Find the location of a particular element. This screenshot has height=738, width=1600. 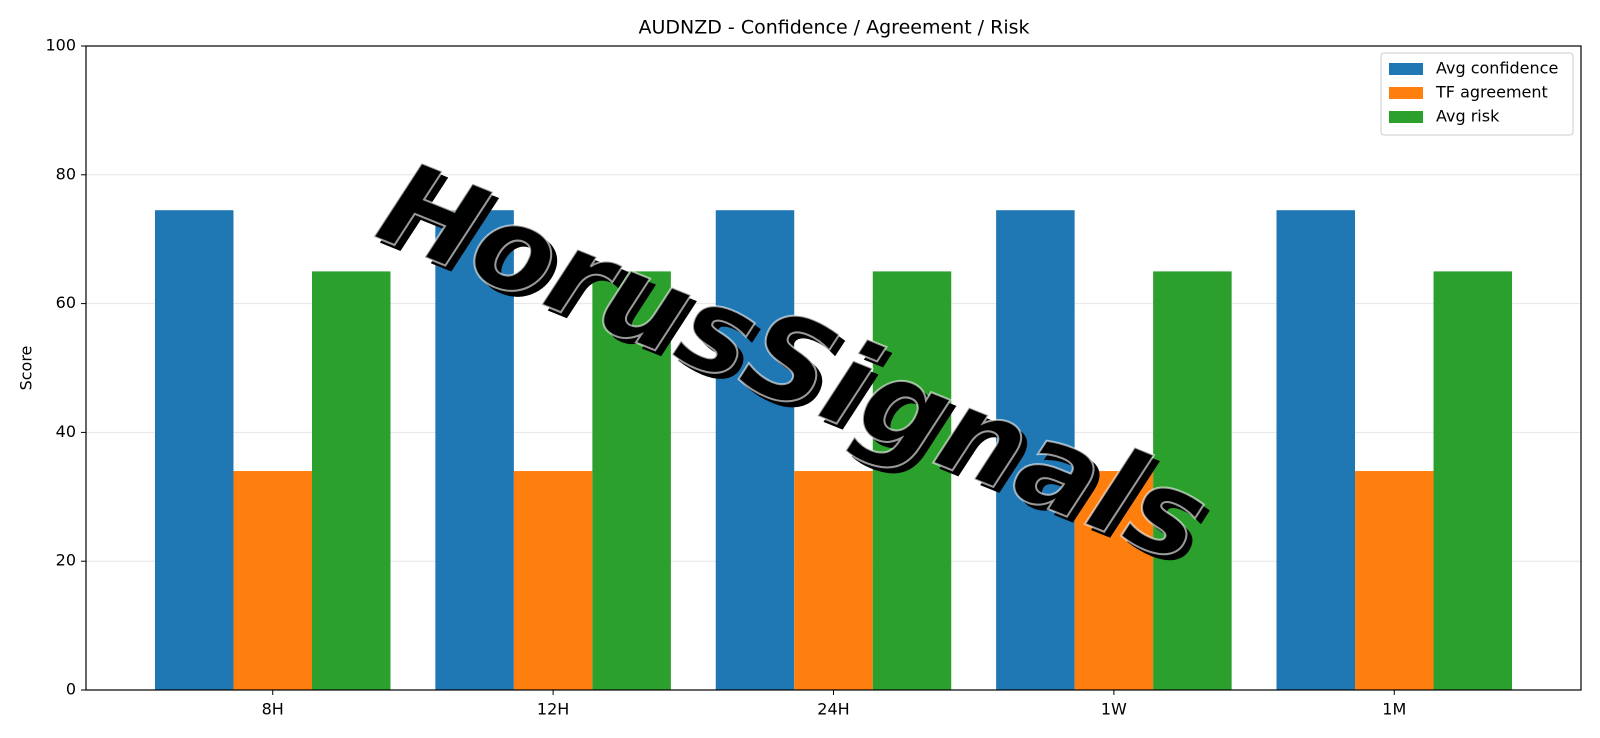

legend-label: Avg risk is located at coordinates (1468, 116).